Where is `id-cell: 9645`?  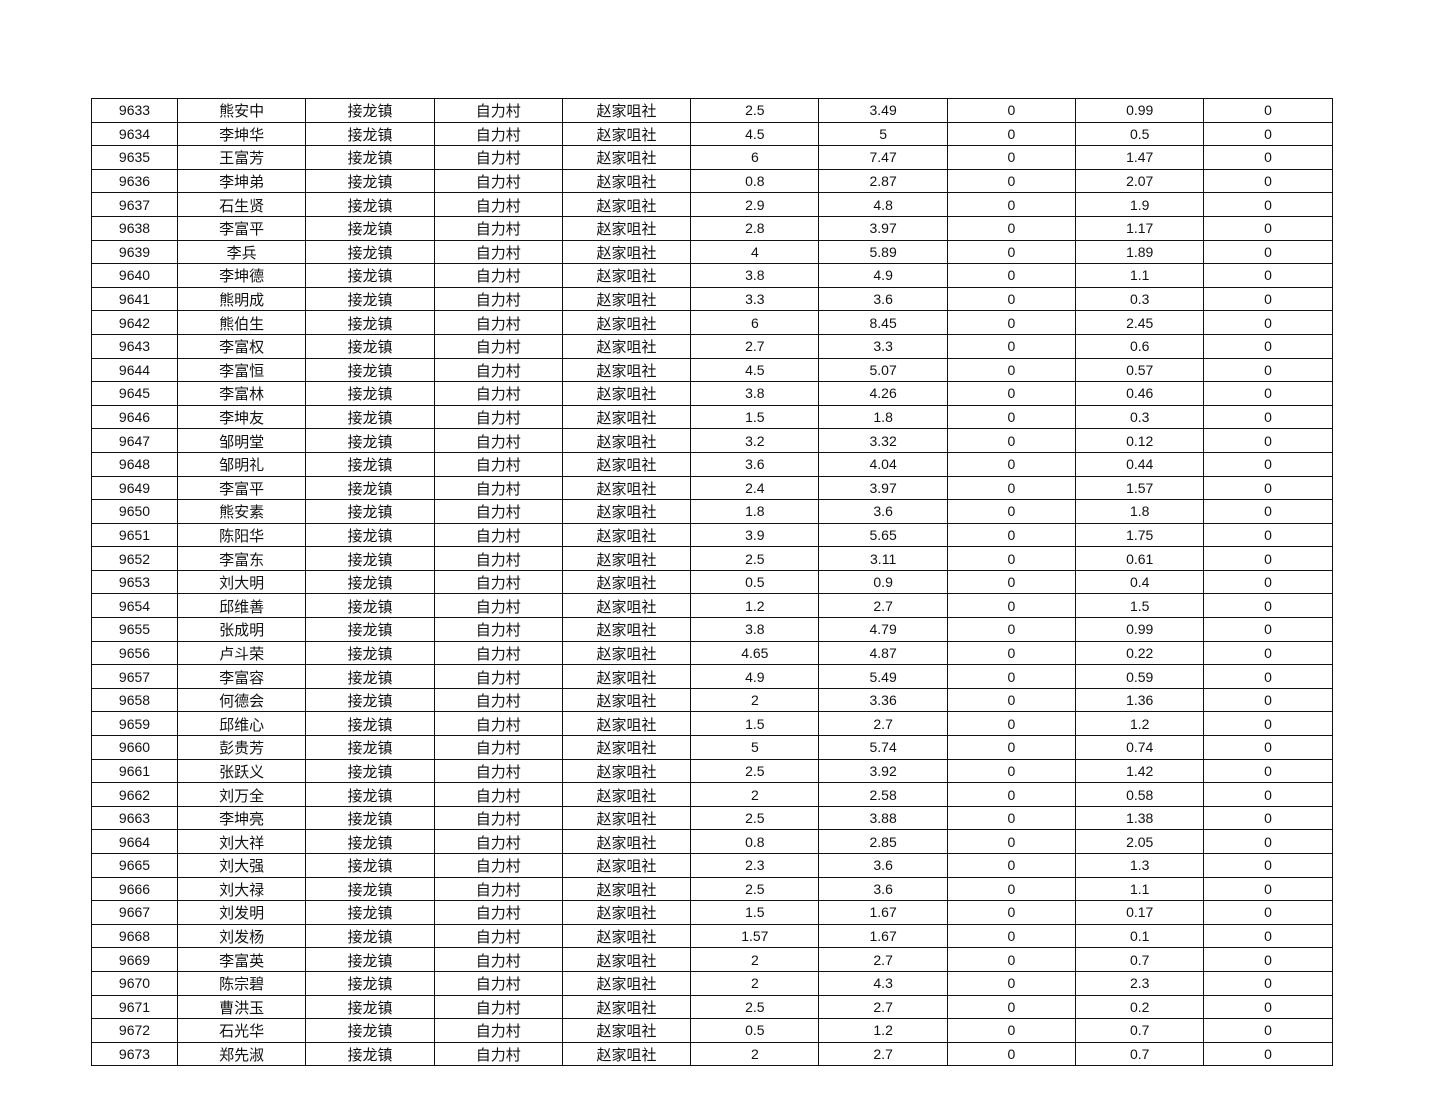
id-cell: 9645 is located at coordinates (134, 393).